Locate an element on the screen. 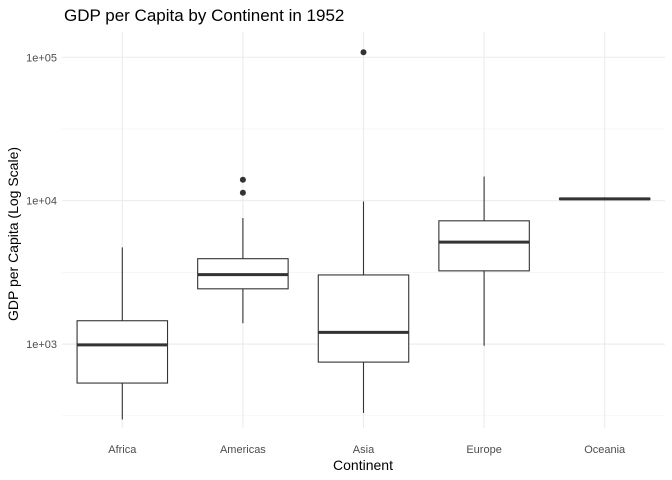 The height and width of the screenshot is (480, 672). box-europe is located at coordinates (484, 261).